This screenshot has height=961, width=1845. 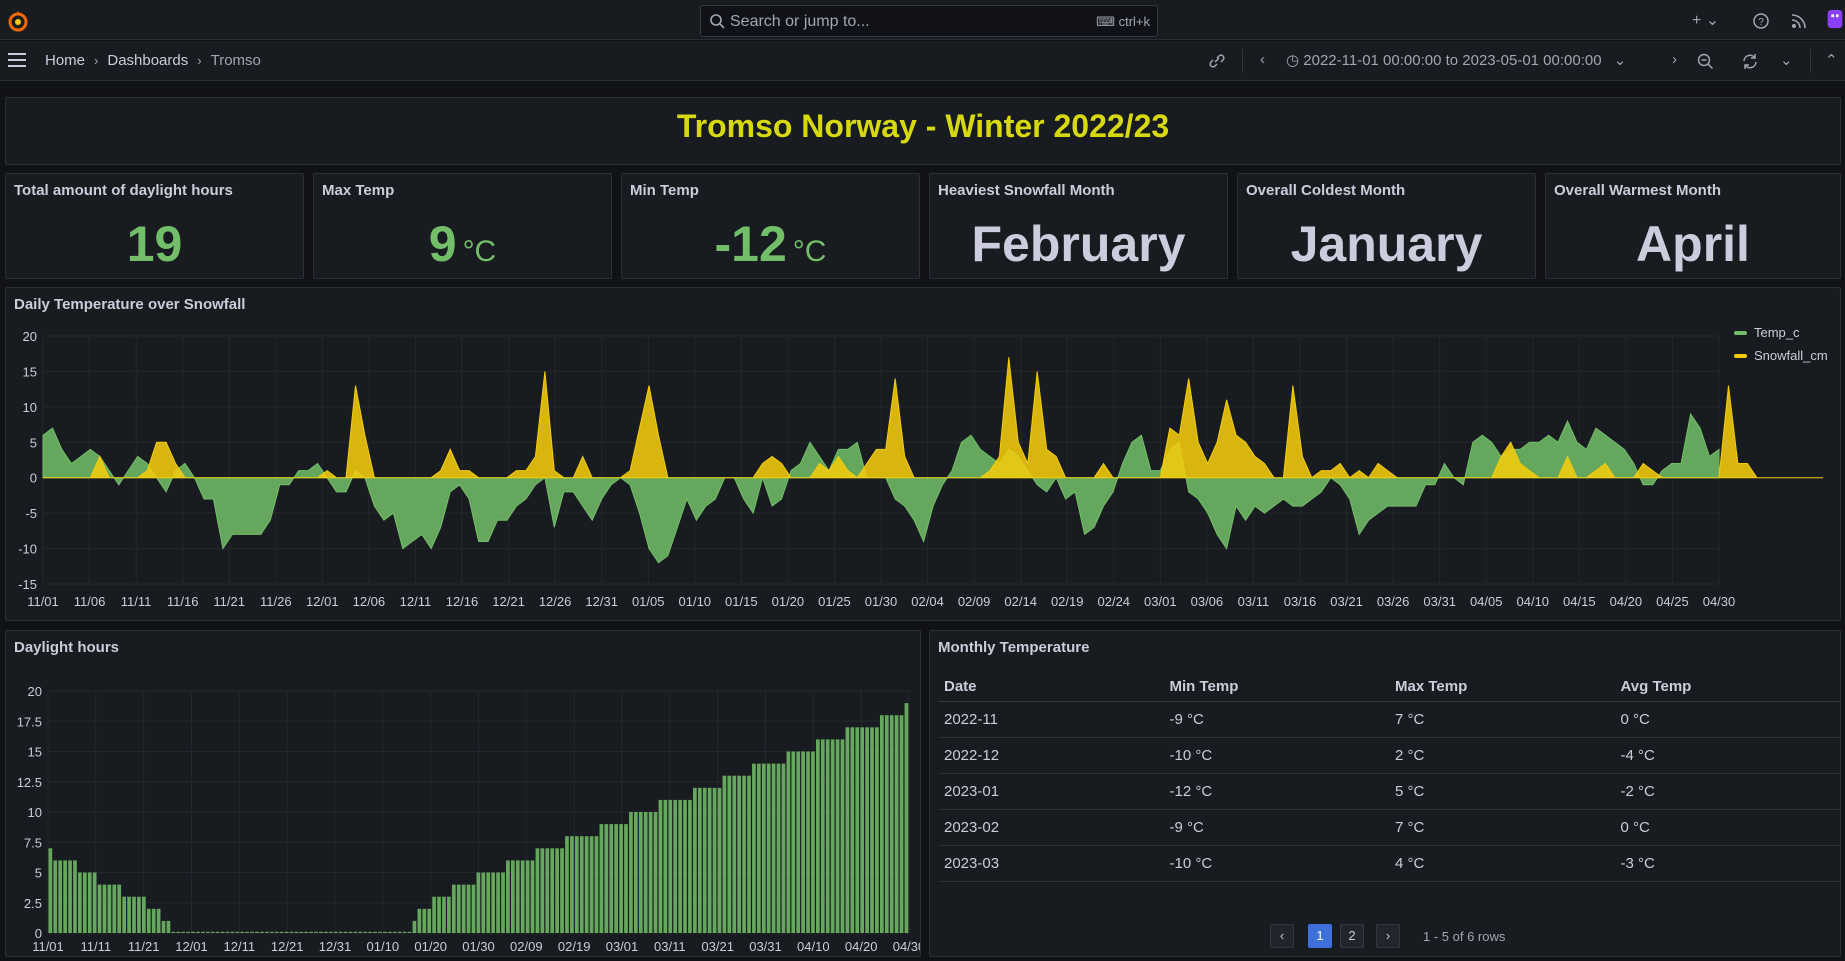 What do you see at coordinates (1276, 687) in the screenshot?
I see `column-header: Min Temp` at bounding box center [1276, 687].